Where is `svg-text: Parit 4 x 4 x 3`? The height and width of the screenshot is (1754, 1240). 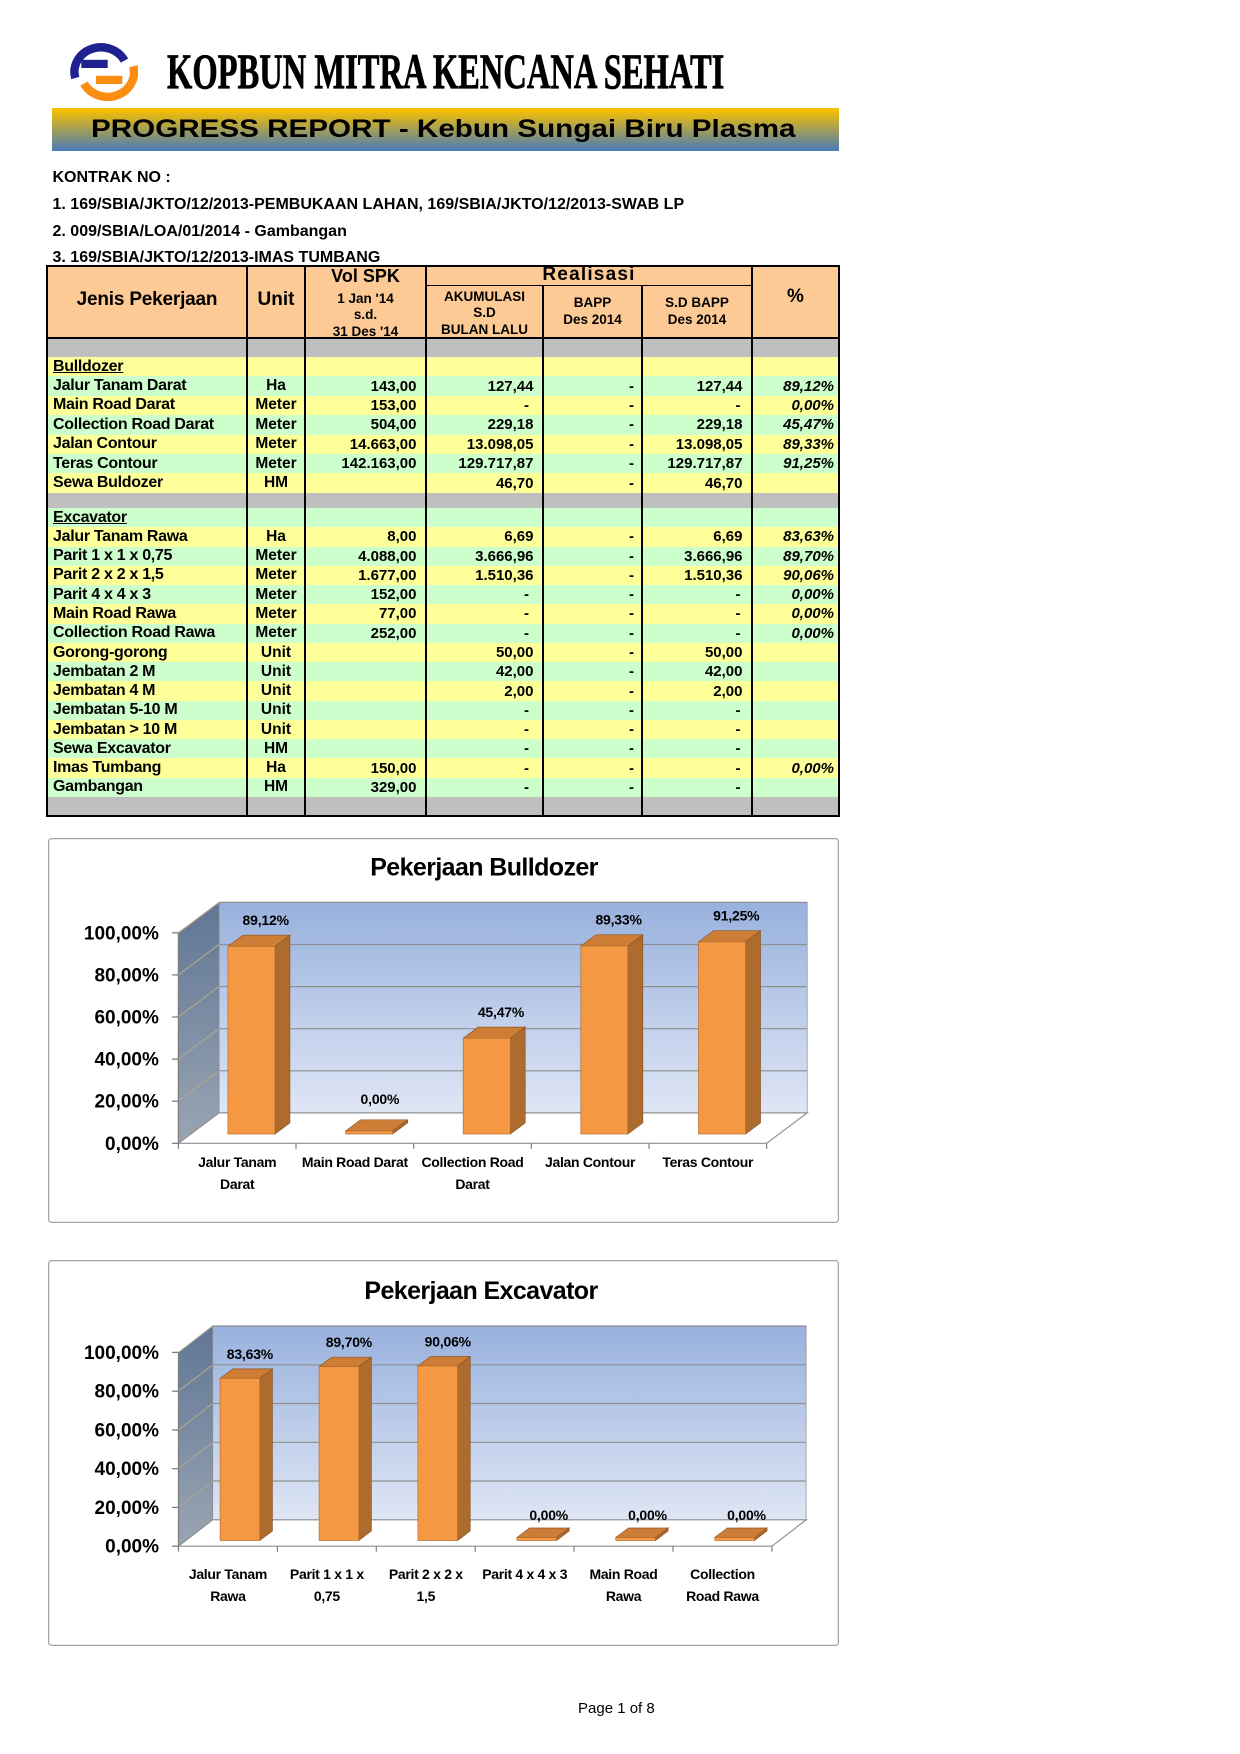
svg-text: Parit 4 x 4 x 3 is located at coordinates (525, 1574).